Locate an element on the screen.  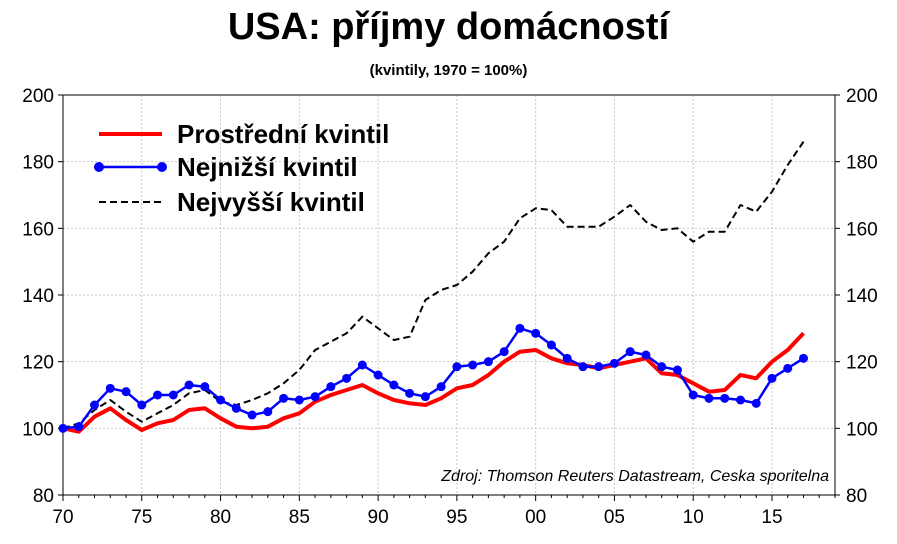
y-tick-label-right: 100 is located at coordinates (862, 429).